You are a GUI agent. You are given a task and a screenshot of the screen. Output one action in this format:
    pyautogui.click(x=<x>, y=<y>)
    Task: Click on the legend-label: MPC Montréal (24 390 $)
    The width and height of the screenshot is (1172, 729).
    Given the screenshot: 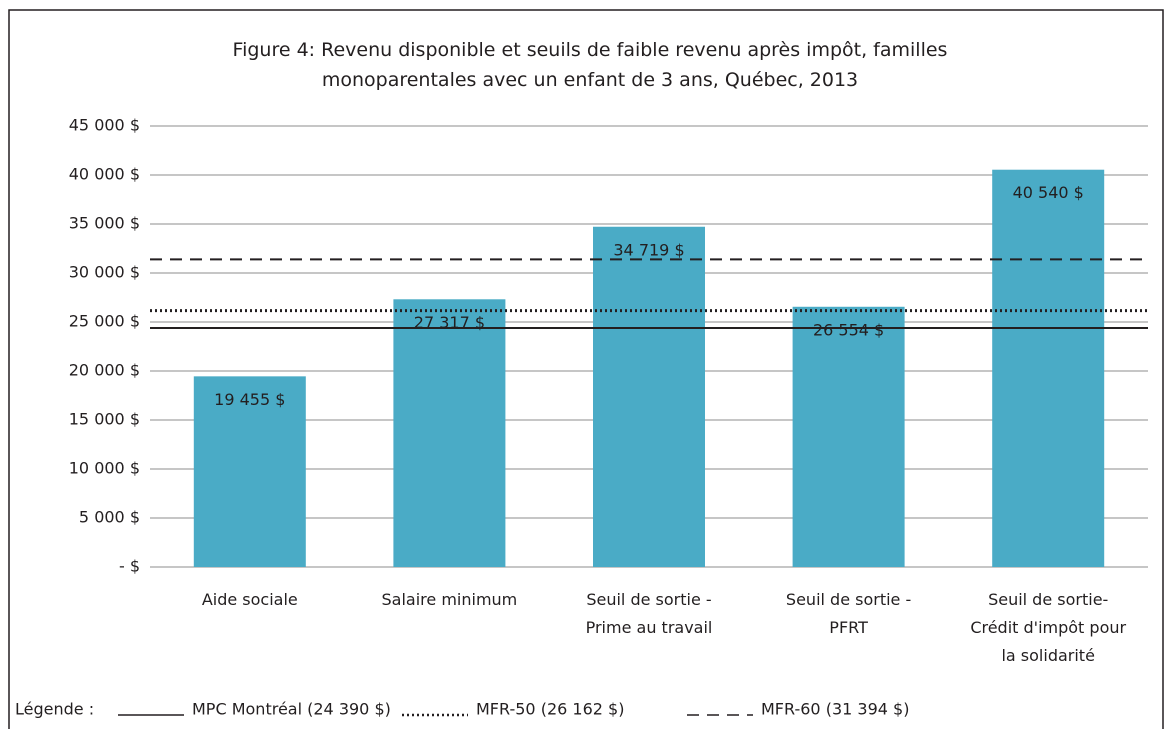 What is the action you would take?
    pyautogui.click(x=291, y=709)
    